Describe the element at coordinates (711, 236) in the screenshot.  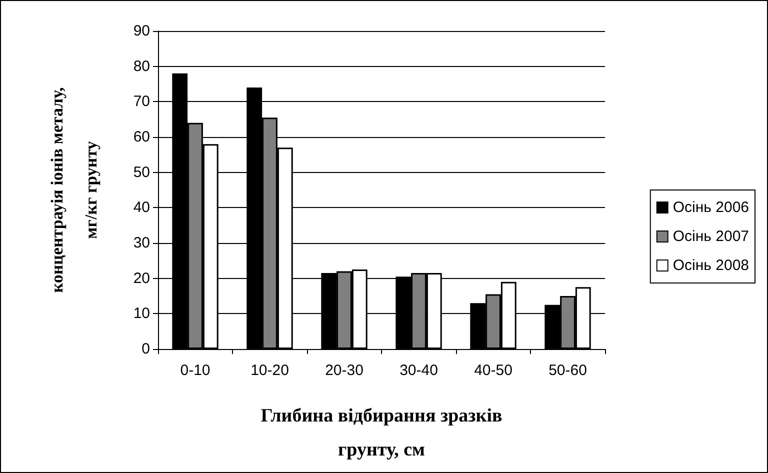
I see `legend-label: Осінь 2007` at that location.